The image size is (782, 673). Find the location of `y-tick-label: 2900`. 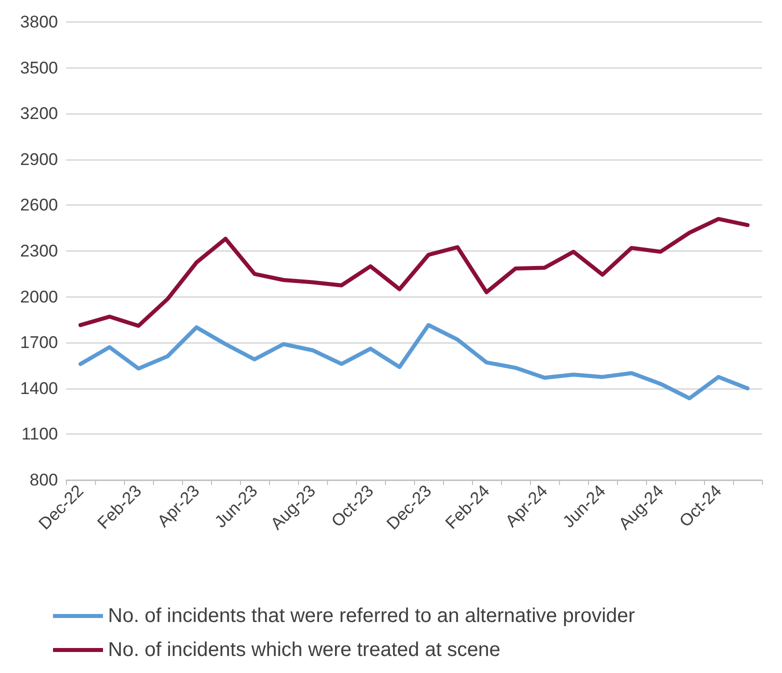

y-tick-label: 2900 is located at coordinates (39, 159).